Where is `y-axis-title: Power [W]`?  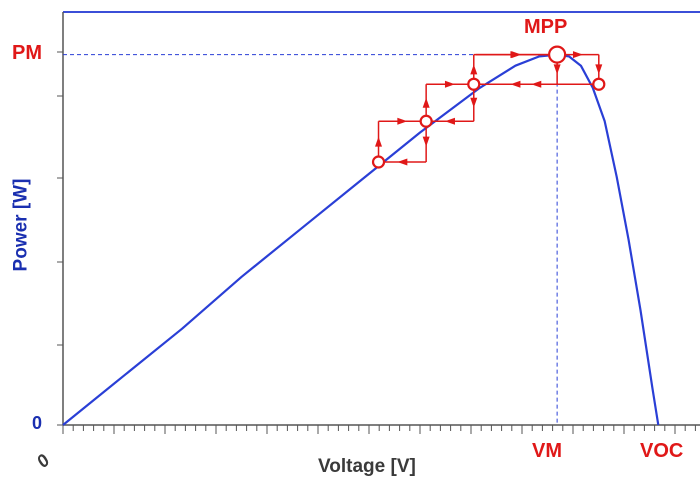 y-axis-title: Power [W] is located at coordinates (21, 225).